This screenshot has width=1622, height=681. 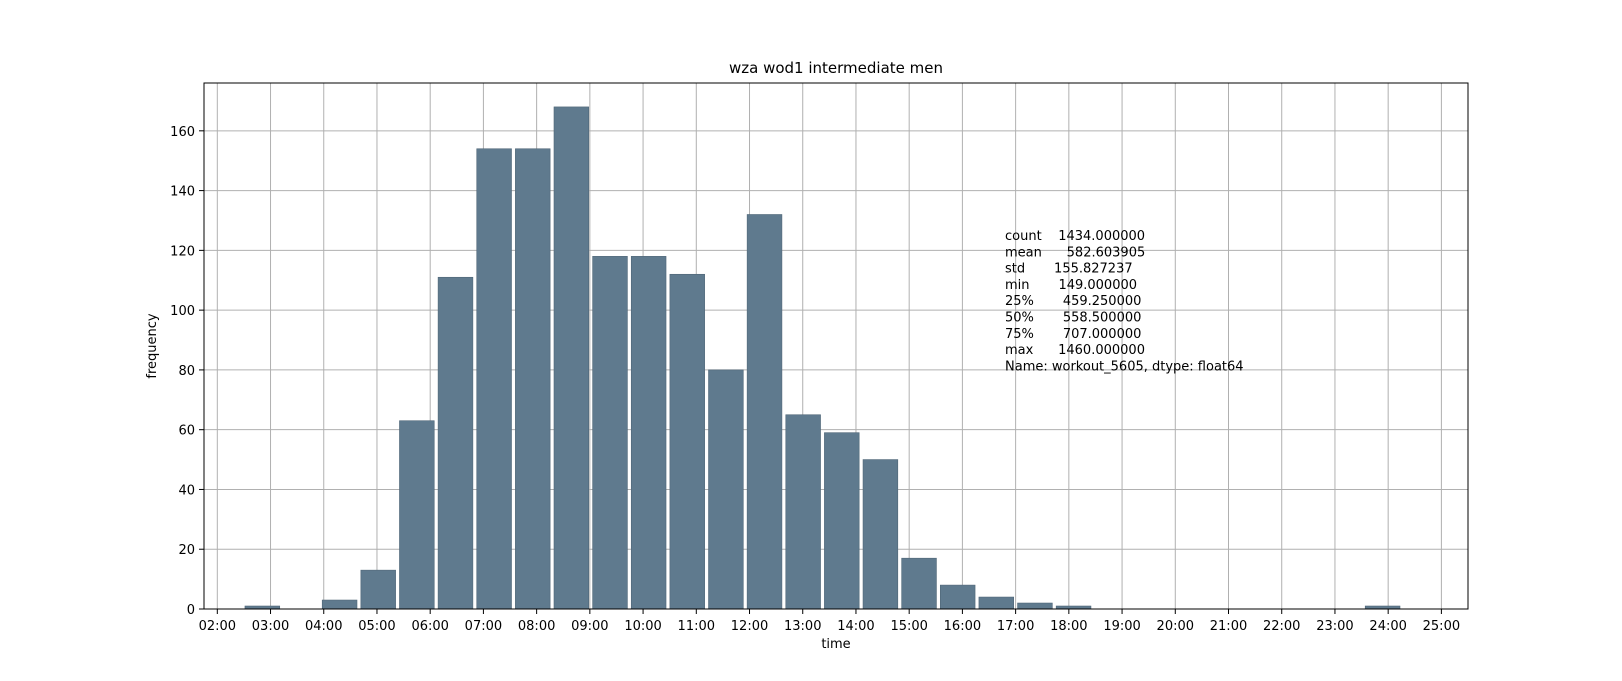 What do you see at coordinates (1441, 626) in the screenshot?
I see `x-tick-label: 25:00` at bounding box center [1441, 626].